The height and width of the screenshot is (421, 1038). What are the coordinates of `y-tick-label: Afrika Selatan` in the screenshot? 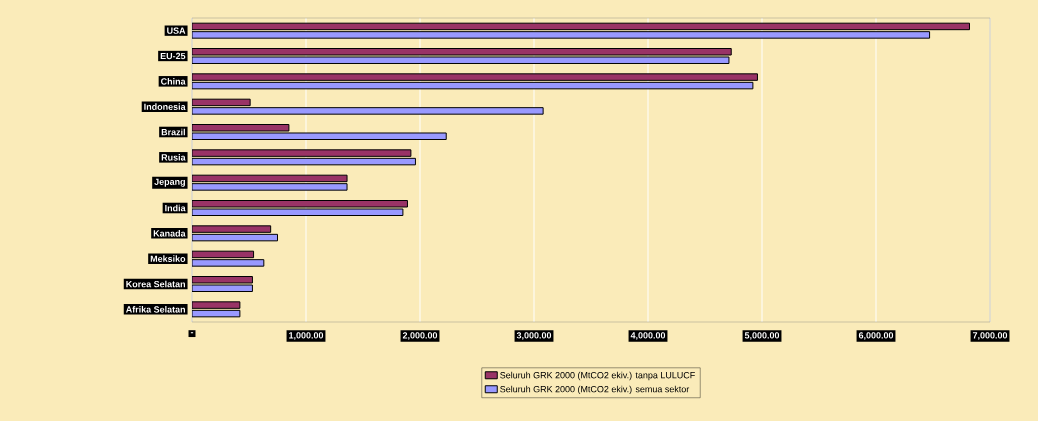 It's located at (155, 309).